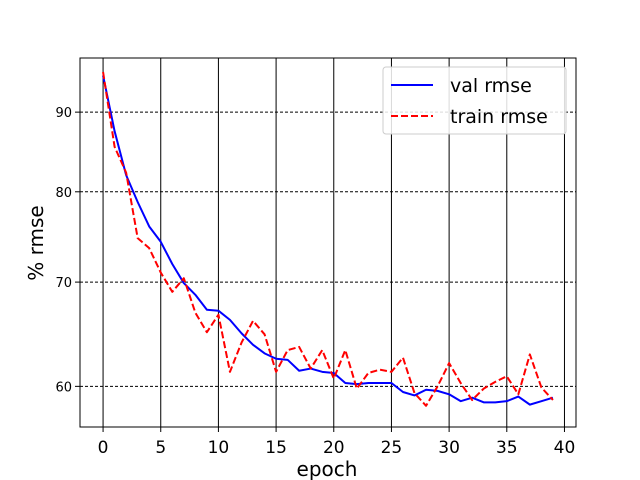 The width and height of the screenshot is (640, 480). Describe the element at coordinates (565, 448) in the screenshot. I see `x-tick-label: 40` at that location.